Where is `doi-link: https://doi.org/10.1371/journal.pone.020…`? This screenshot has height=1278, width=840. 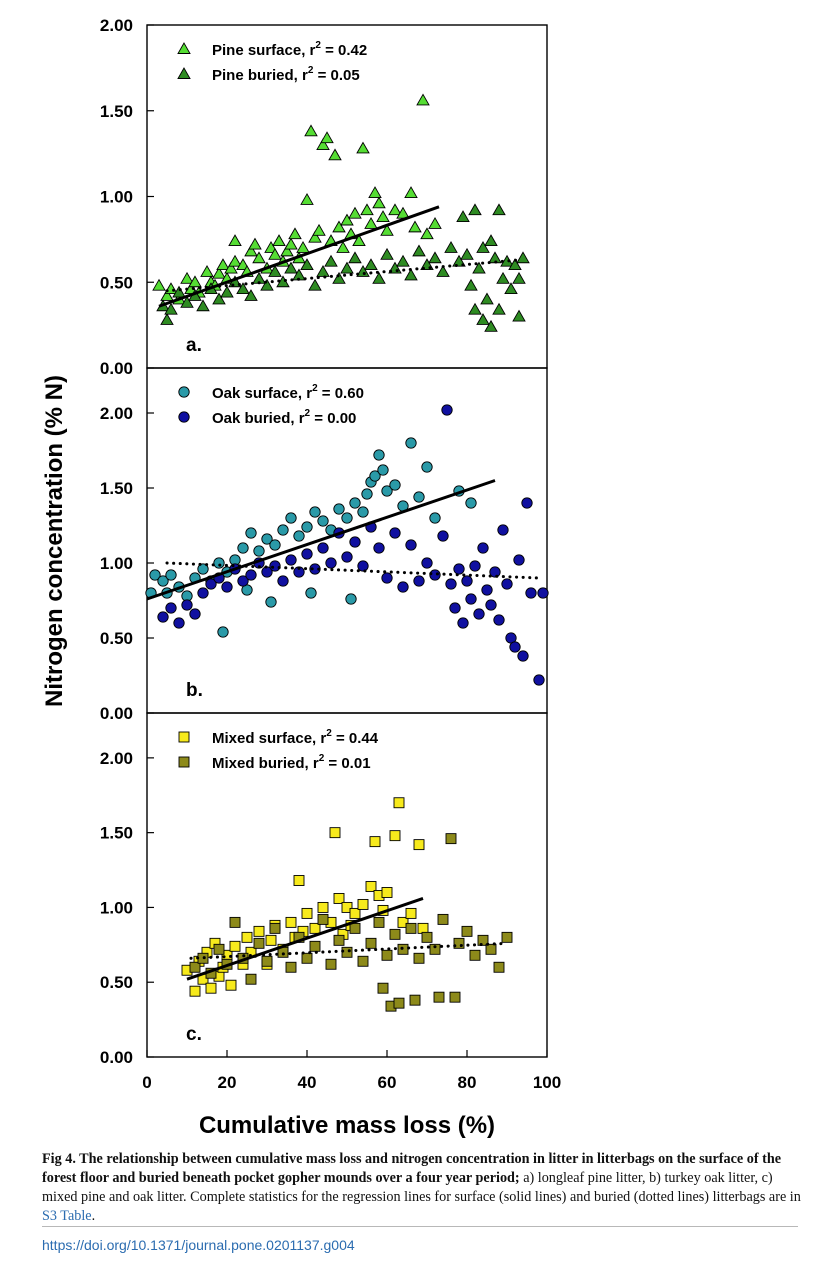 doi-link: https://doi.org/10.1371/journal.pone.020… is located at coordinates (198, 1245).